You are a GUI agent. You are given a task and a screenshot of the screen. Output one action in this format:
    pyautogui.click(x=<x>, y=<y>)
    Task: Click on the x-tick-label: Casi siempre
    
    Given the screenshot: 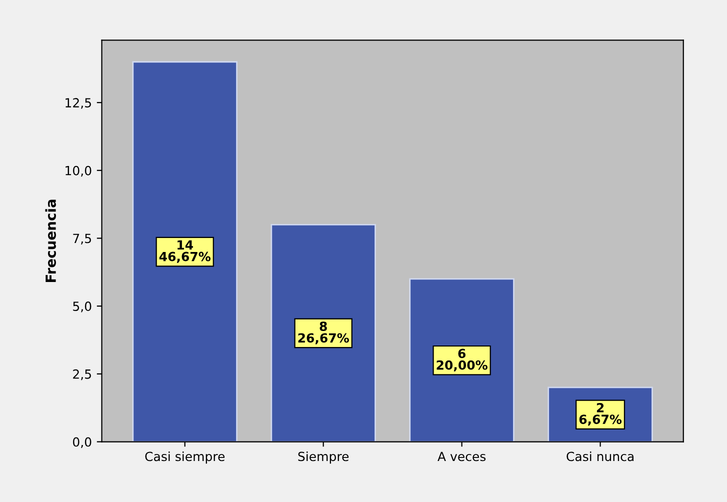 What is the action you would take?
    pyautogui.click(x=185, y=457)
    